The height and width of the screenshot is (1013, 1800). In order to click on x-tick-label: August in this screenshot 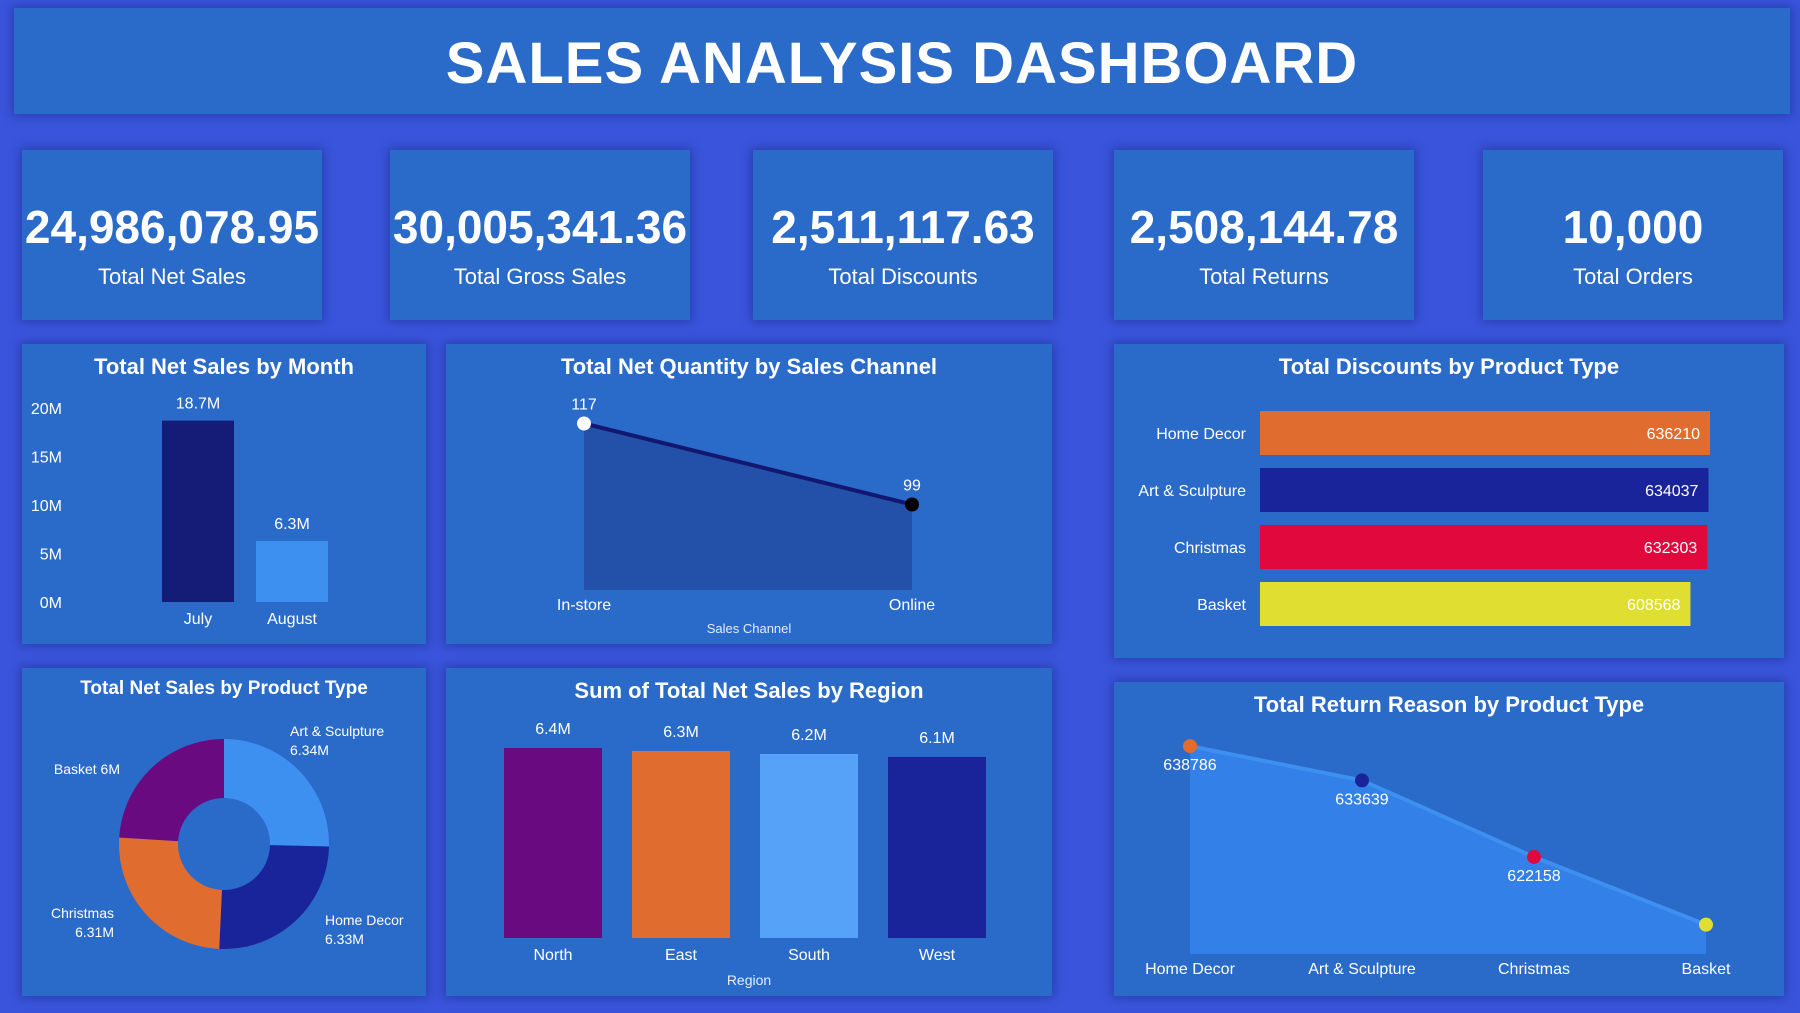, I will do `click(292, 619)`.